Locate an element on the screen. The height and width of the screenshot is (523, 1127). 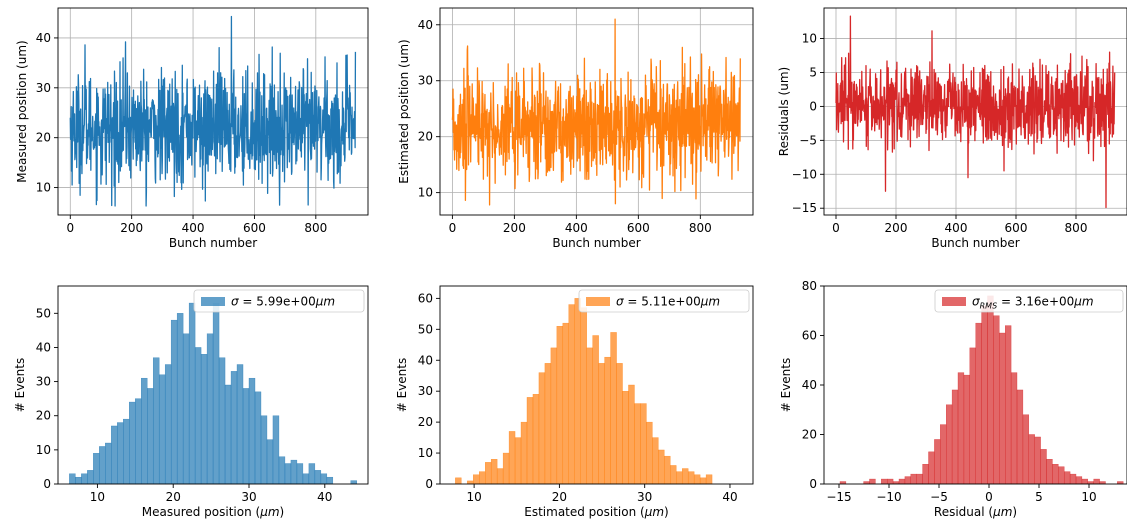
x-tick-label: 30 is located at coordinates (644, 497).